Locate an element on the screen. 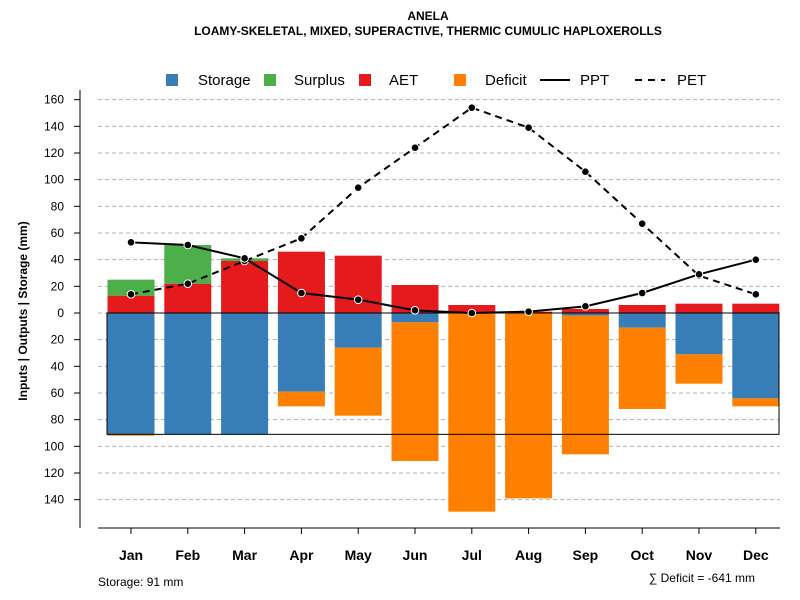  bar-aet-nov is located at coordinates (699, 308).